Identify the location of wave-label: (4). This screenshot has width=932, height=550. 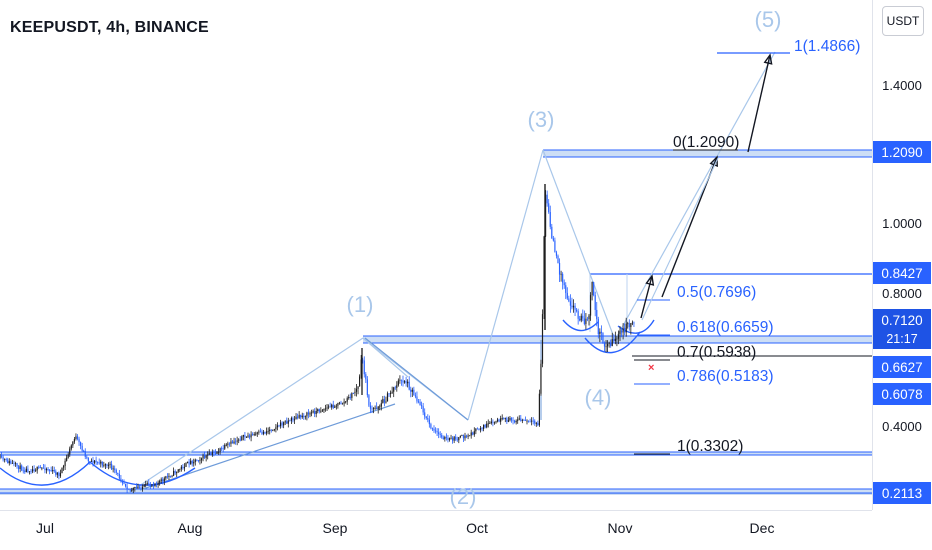
(598, 397).